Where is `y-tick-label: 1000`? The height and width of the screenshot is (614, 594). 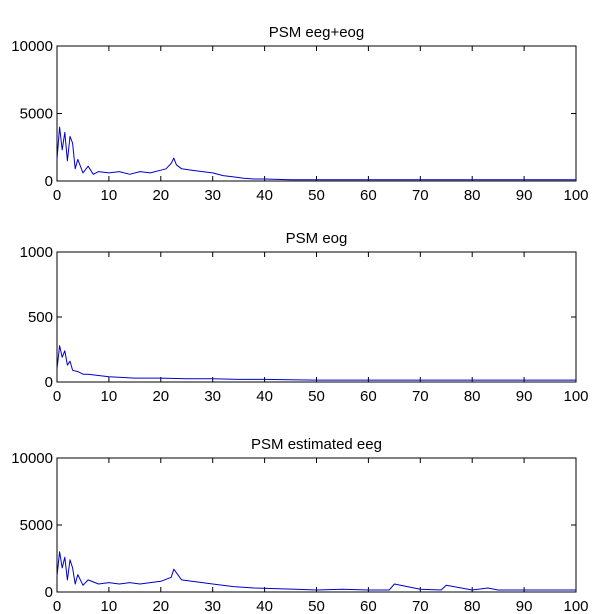
y-tick-label: 1000 is located at coordinates (36, 252).